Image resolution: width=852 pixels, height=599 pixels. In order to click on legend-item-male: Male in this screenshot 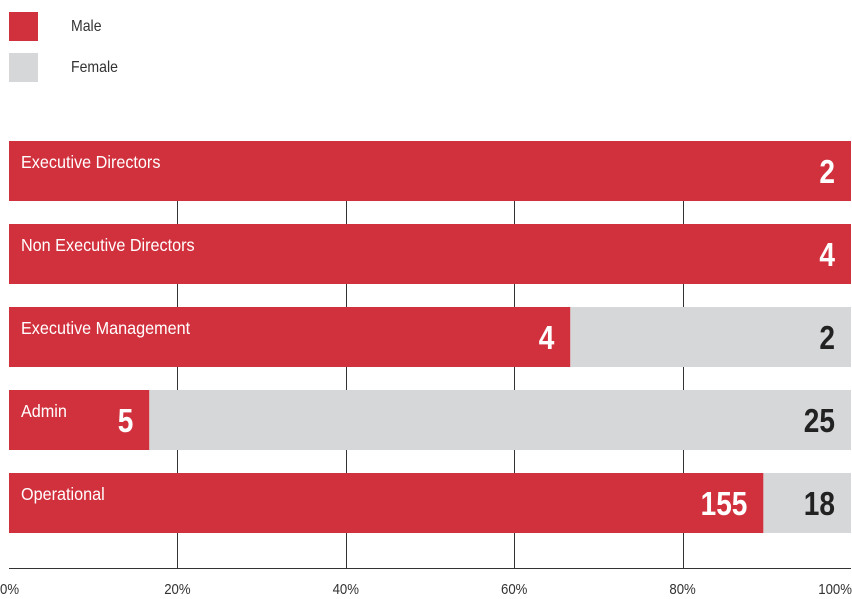, I will do `click(109, 27)`.